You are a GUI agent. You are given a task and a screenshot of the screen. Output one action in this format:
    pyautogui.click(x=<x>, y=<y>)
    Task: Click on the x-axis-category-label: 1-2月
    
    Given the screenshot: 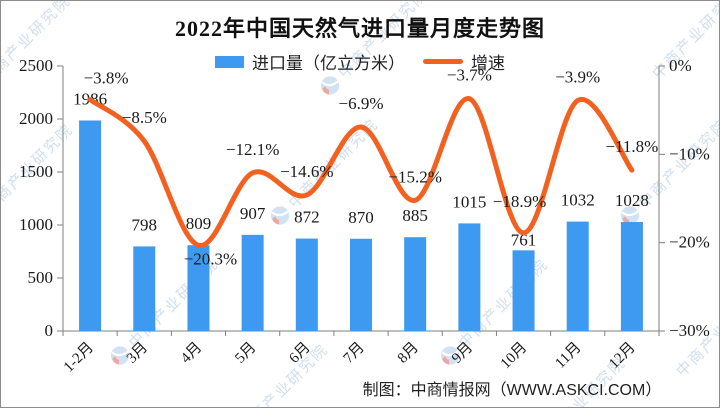 What is the action you would take?
    pyautogui.click(x=79, y=358)
    